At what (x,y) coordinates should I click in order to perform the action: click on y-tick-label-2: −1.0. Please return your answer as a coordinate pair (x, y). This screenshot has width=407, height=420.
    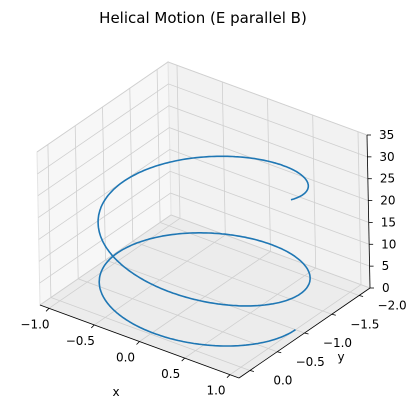
    Looking at the image, I should click on (337, 343).